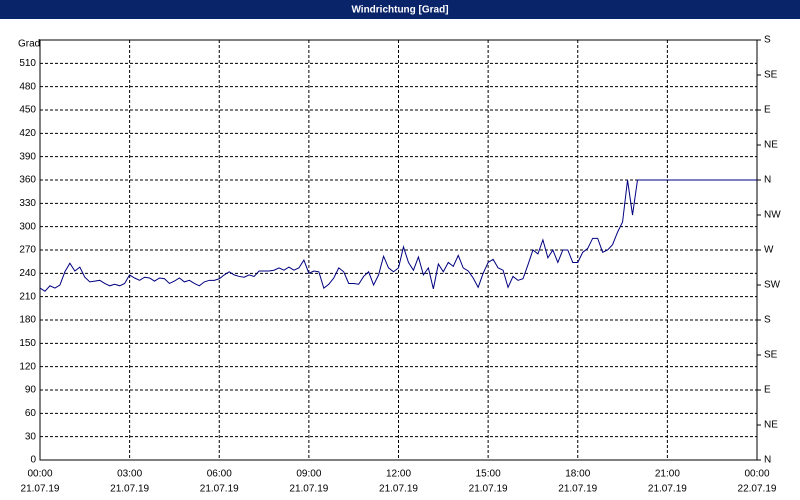 The image size is (800, 500). I want to click on y-tick-label: 0, so click(33, 460).